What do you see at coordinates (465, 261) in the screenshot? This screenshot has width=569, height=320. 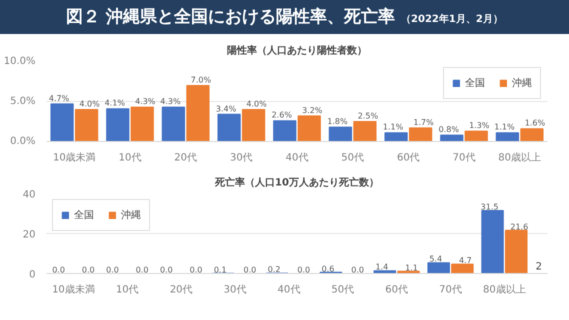 I see `data-label: 4.7` at bounding box center [465, 261].